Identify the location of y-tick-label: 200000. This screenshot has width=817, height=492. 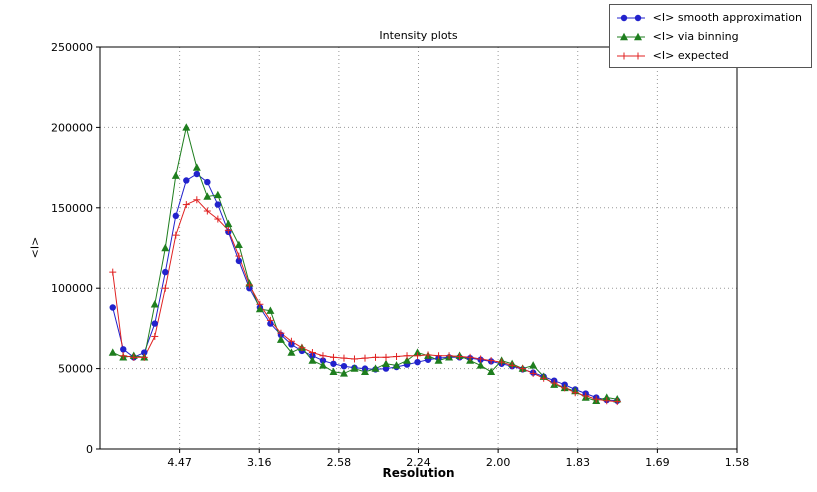
(72, 127).